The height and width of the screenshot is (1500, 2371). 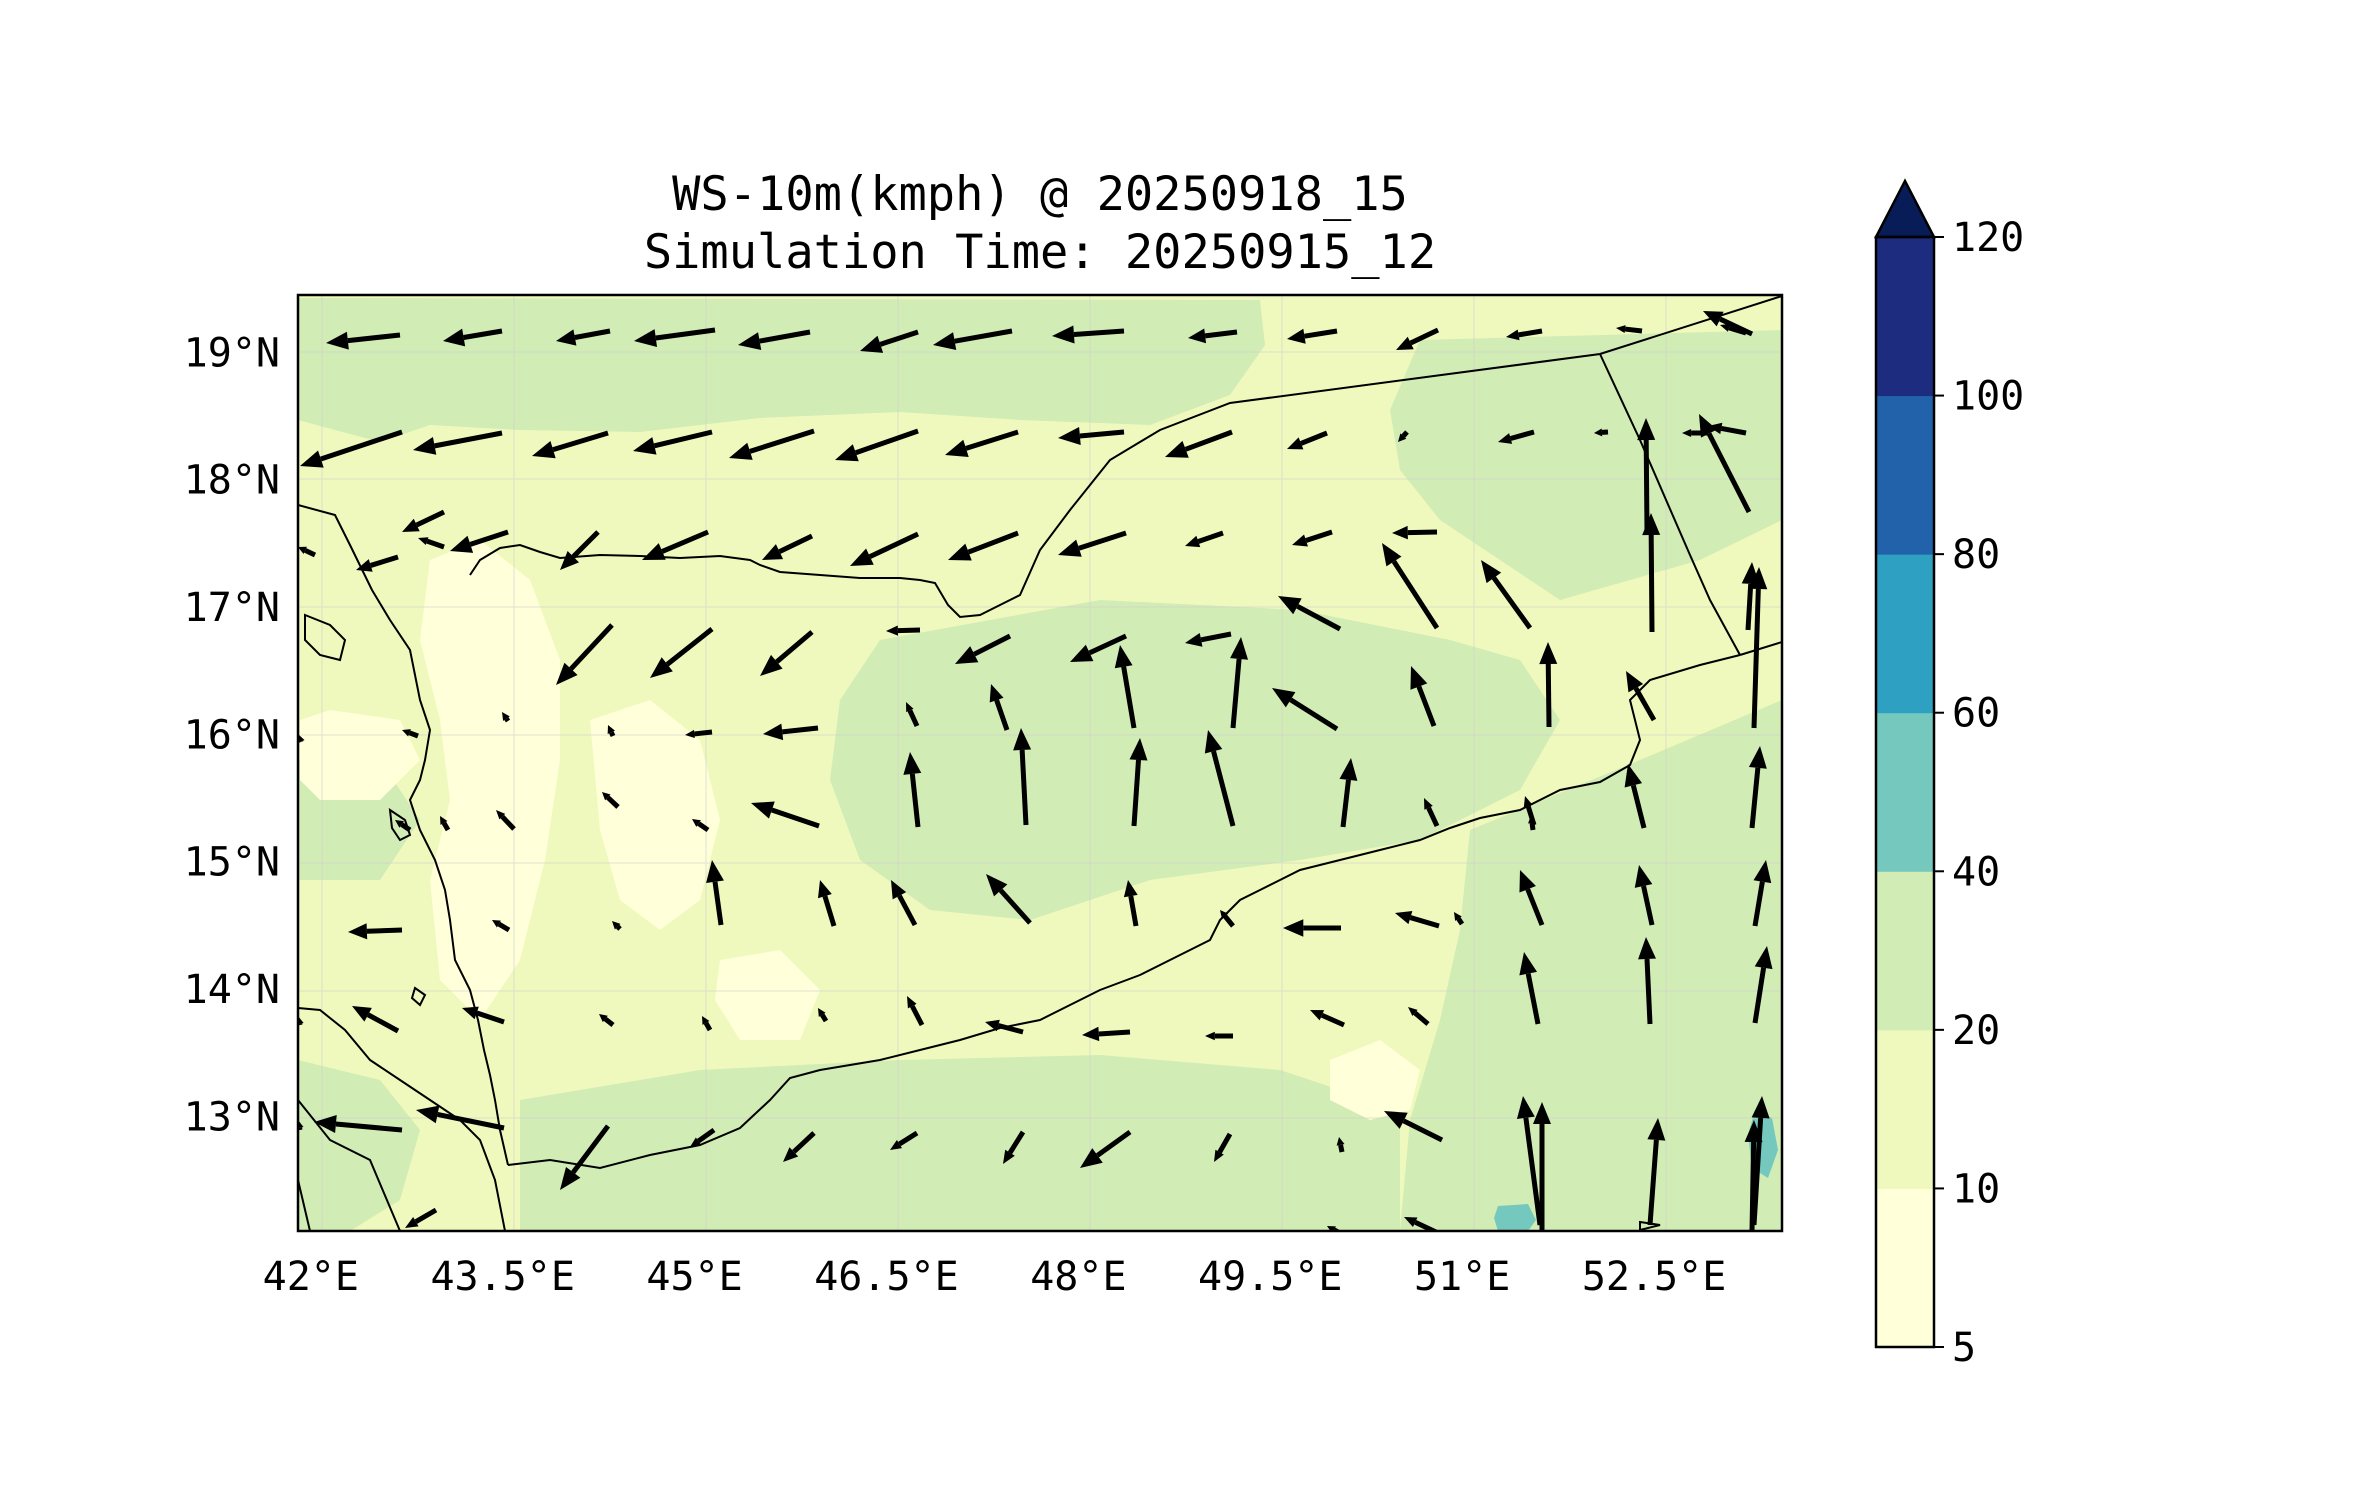 What do you see at coordinates (502, 1277) in the screenshot?
I see `lon-tick-label-1: 43.5°E` at bounding box center [502, 1277].